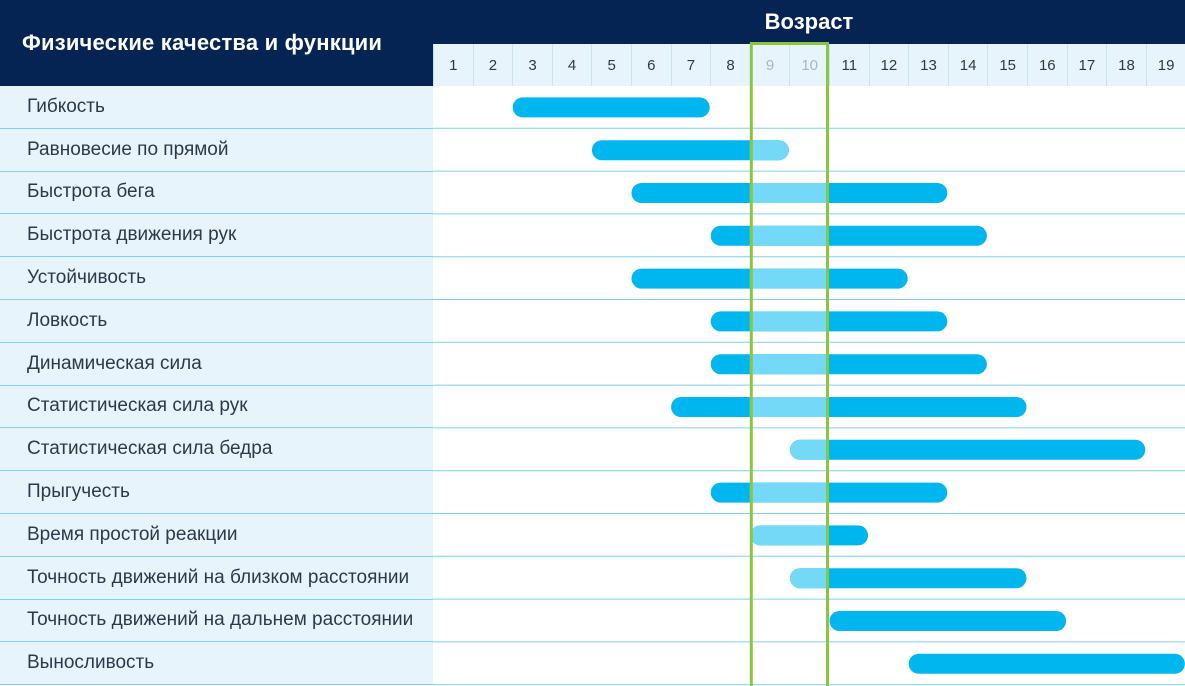  What do you see at coordinates (216, 107) in the screenshot?
I see `row-label: Гибкость` at bounding box center [216, 107].